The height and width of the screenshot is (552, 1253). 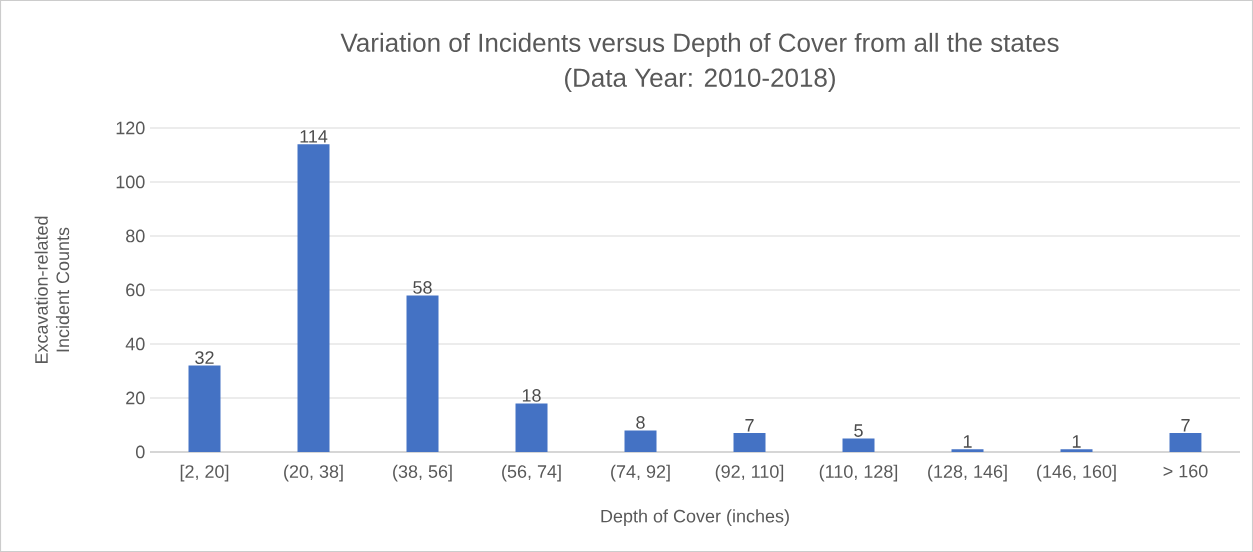 What do you see at coordinates (699, 45) in the screenshot?
I see `chart-title: Variation of Incidents versus Depth of Cover from all the states` at bounding box center [699, 45].